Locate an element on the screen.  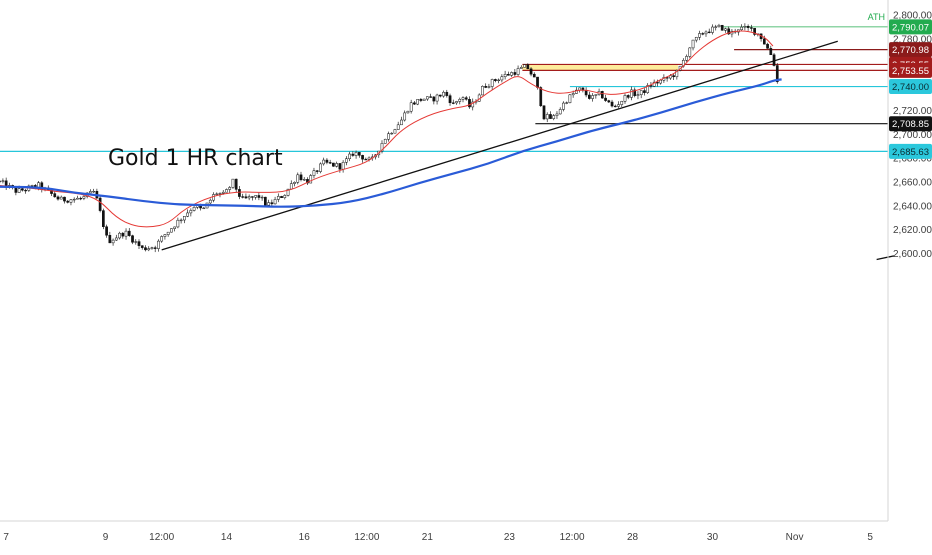
y-tick-label: 2,600.00 is located at coordinates (912, 254).